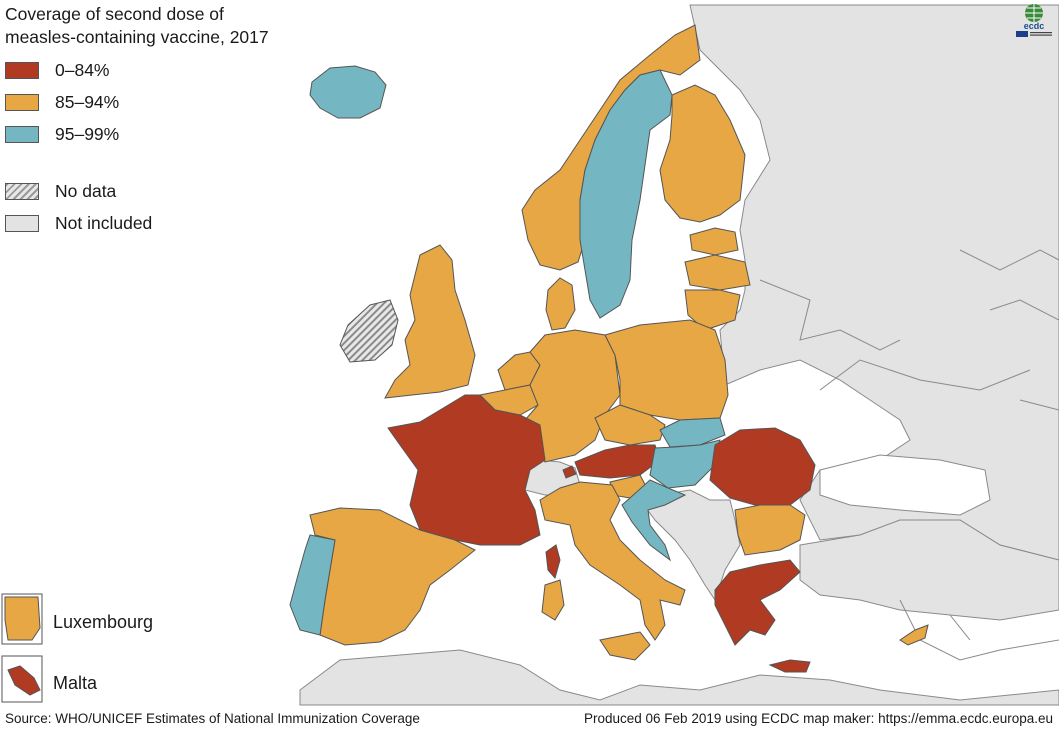  What do you see at coordinates (87, 102) in the screenshot?
I see `legend-label-mid: 85–94%` at bounding box center [87, 102].